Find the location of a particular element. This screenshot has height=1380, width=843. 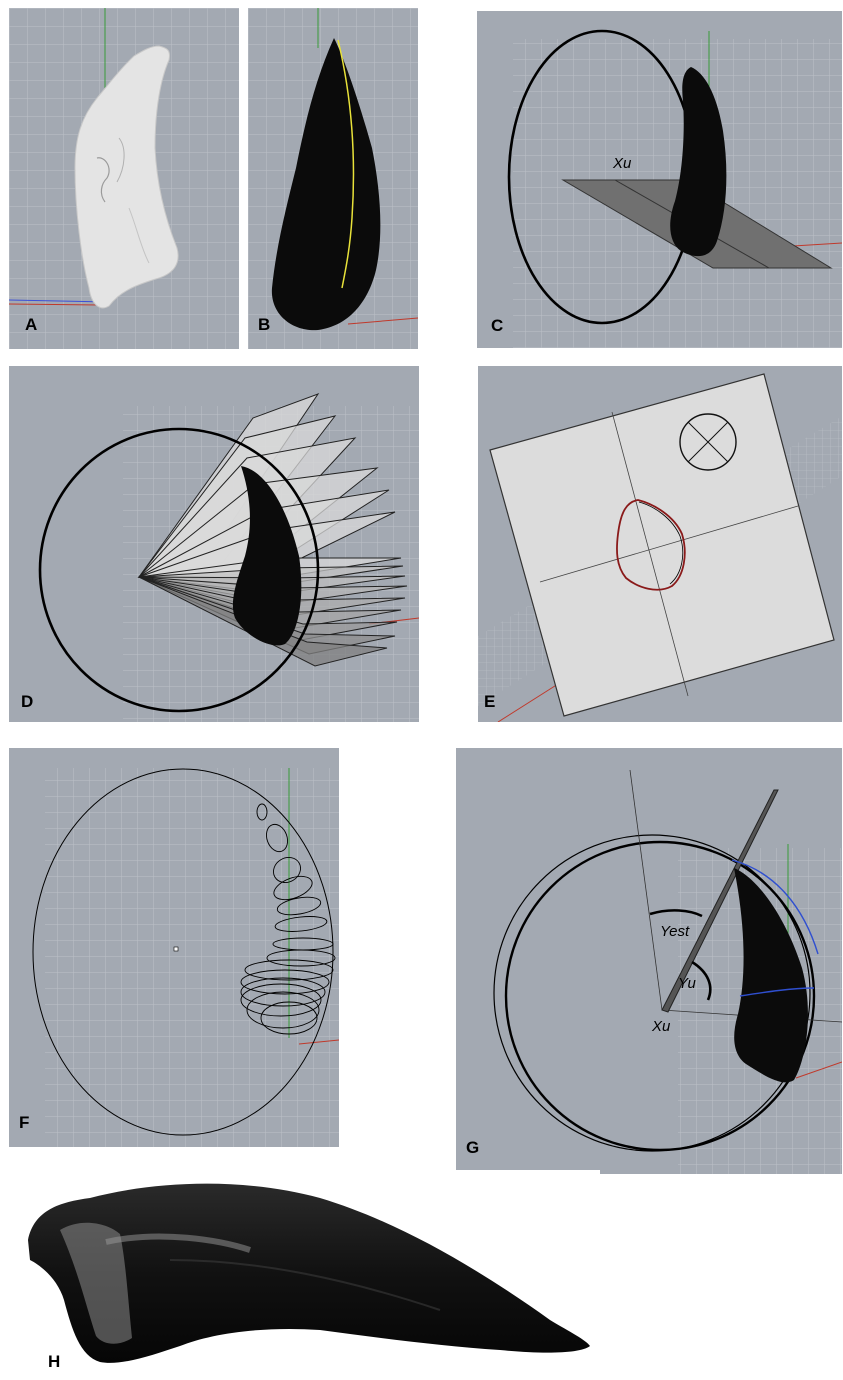

panel-label: C is located at coordinates (497, 325).